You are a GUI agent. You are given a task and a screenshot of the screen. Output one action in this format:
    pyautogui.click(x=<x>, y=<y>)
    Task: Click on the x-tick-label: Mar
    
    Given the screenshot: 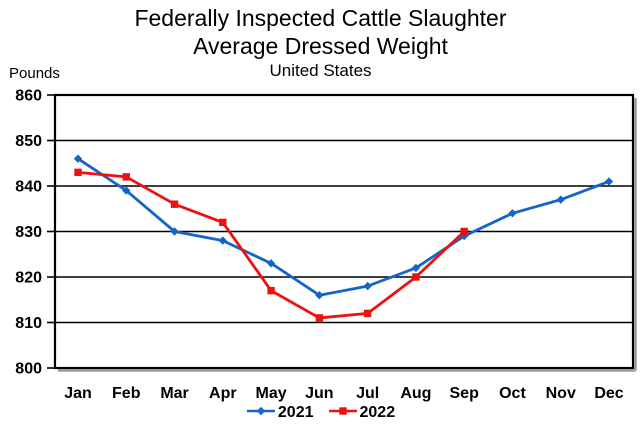 What is the action you would take?
    pyautogui.click(x=174, y=393)
    